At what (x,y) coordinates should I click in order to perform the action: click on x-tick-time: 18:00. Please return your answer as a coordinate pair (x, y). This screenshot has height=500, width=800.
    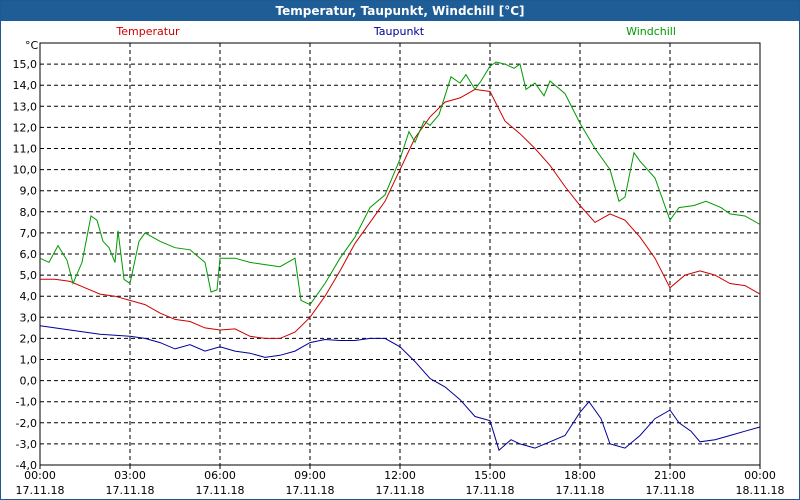
    Looking at the image, I should click on (580, 475).